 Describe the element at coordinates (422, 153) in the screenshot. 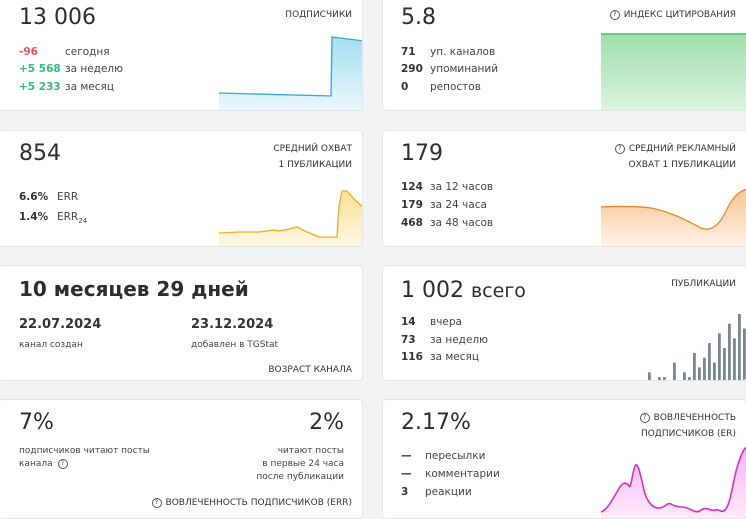

I see `ad-reach-value: 179` at that location.